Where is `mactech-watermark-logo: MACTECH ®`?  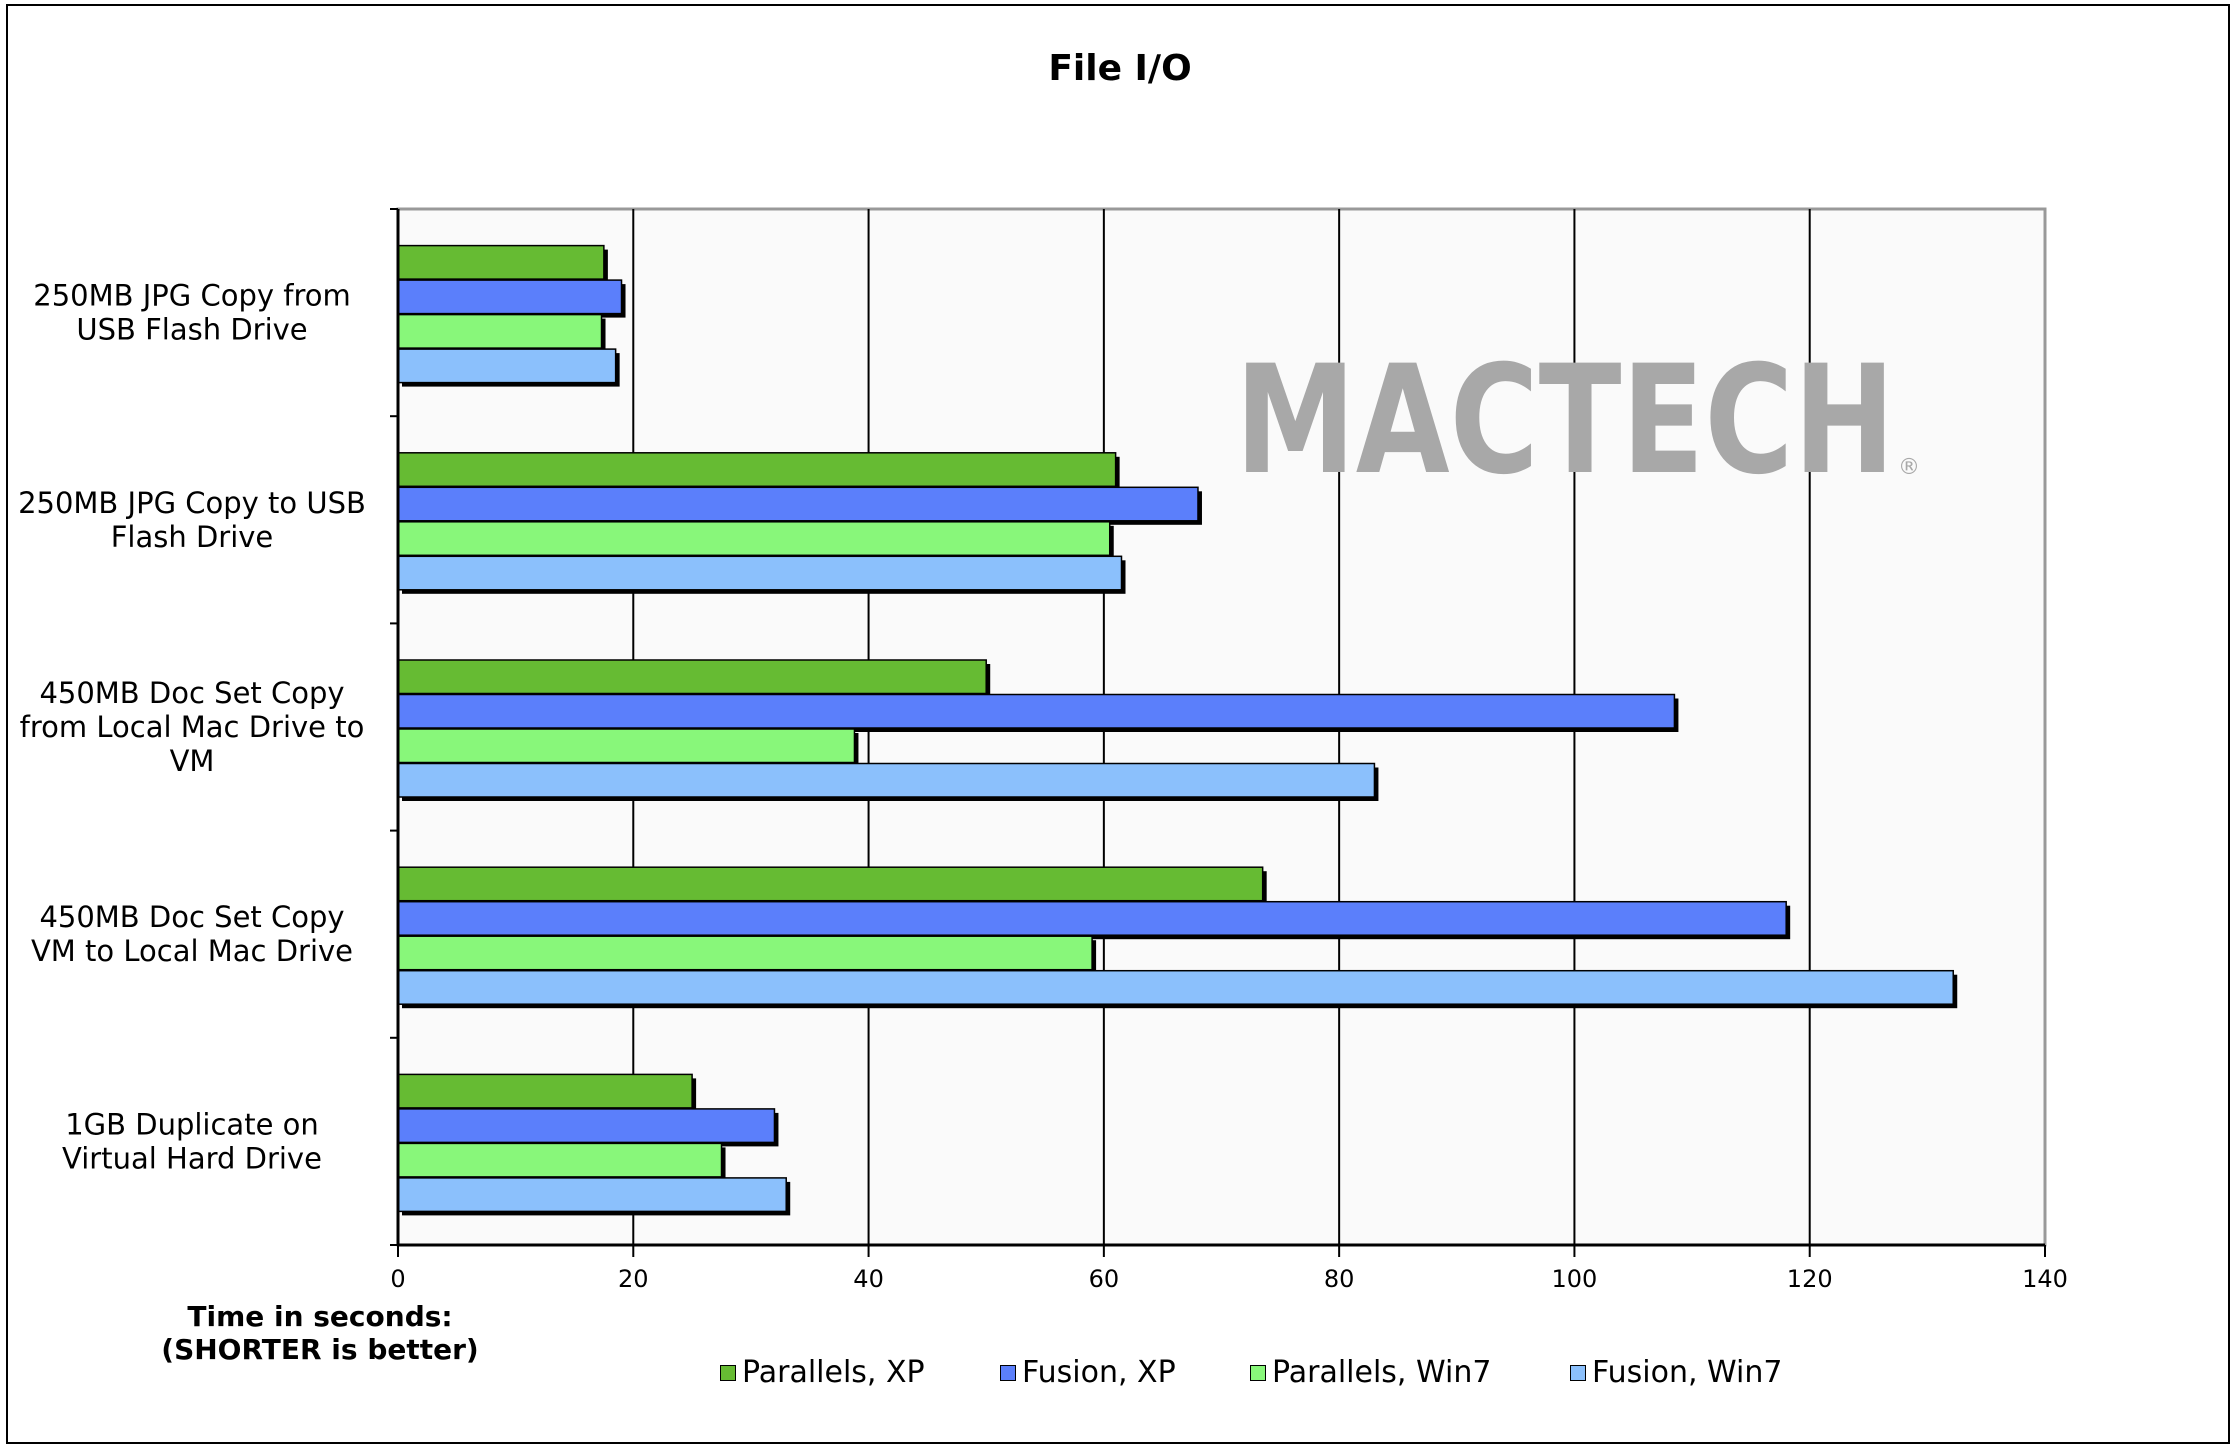
mactech-watermark-logo: MACTECH ® is located at coordinates (1577, 421).